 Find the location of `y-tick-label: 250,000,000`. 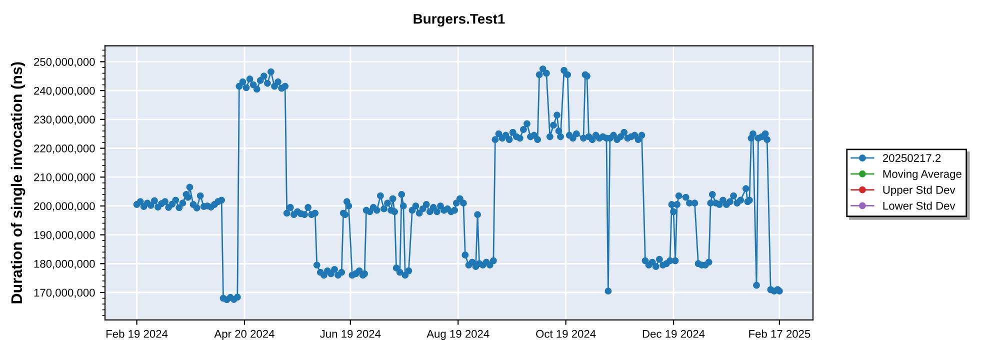

y-tick-label: 250,000,000 is located at coordinates (64, 63).